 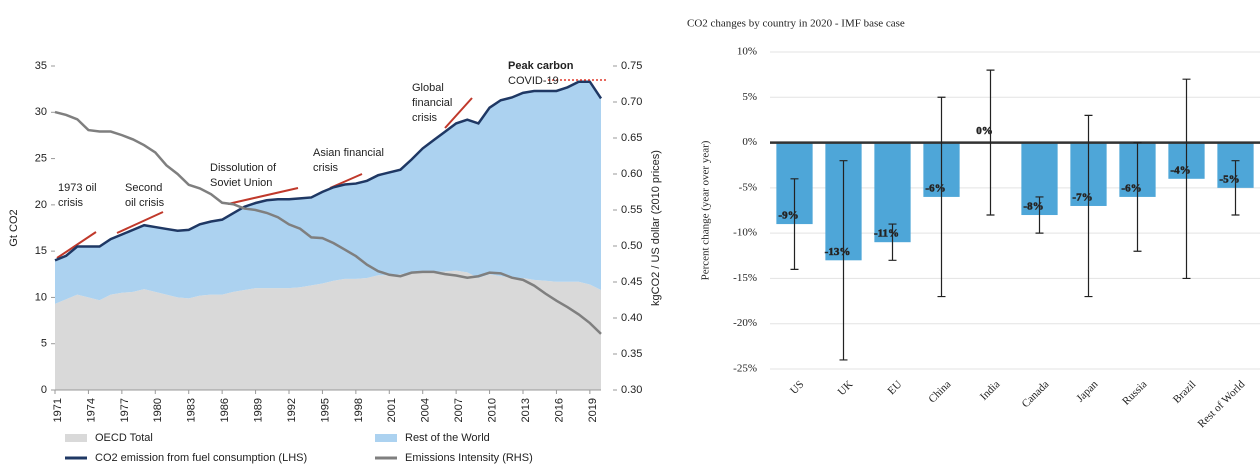 I want to click on annotation: 1973 oil crisis, so click(x=77, y=195).